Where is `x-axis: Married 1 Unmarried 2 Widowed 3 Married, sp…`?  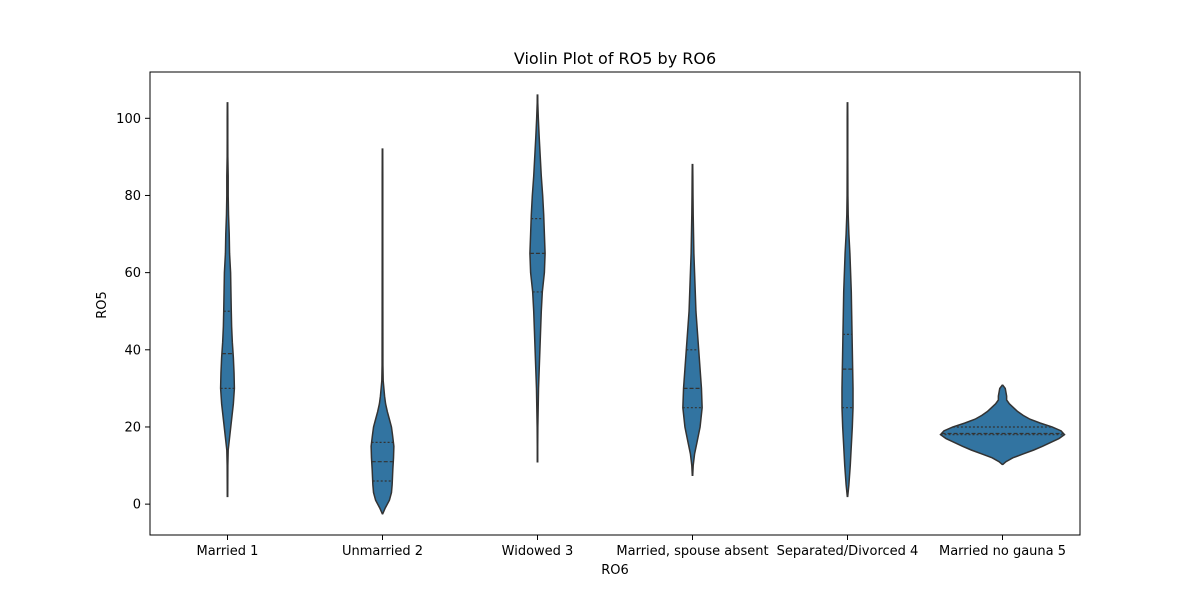 x-axis: Married 1 Unmarried 2 Widowed 3 Married, sp… is located at coordinates (631, 547).